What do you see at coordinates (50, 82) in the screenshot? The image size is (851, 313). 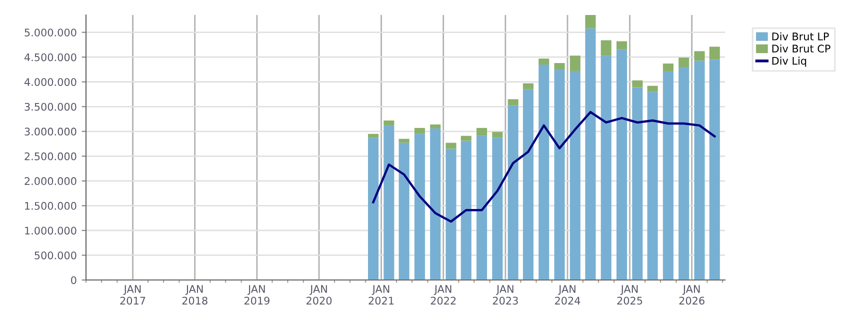 I see `y-tick-label: 4.000.000` at bounding box center [50, 82].